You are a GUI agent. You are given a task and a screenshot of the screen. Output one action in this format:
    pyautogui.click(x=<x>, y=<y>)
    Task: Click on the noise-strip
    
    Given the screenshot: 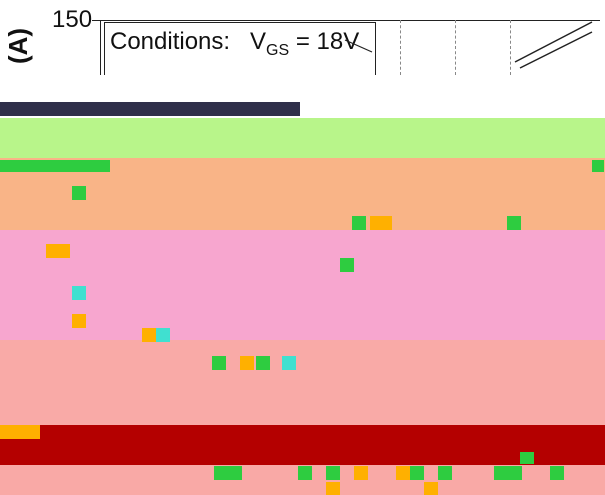 What is the action you would take?
    pyautogui.click(x=302, y=87)
    